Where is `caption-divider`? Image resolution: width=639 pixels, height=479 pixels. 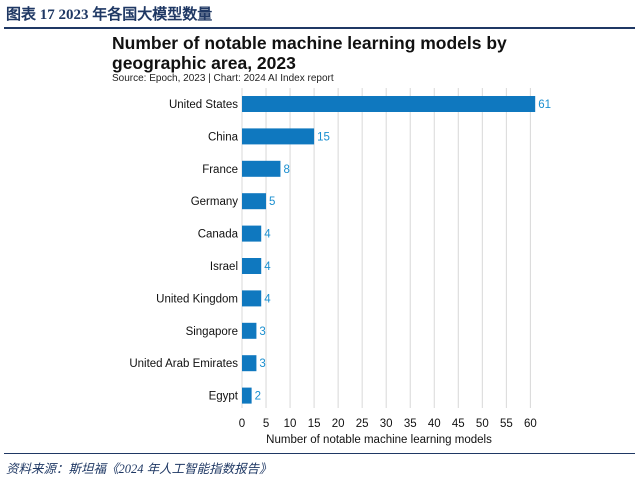 caption-divider is located at coordinates (319, 28).